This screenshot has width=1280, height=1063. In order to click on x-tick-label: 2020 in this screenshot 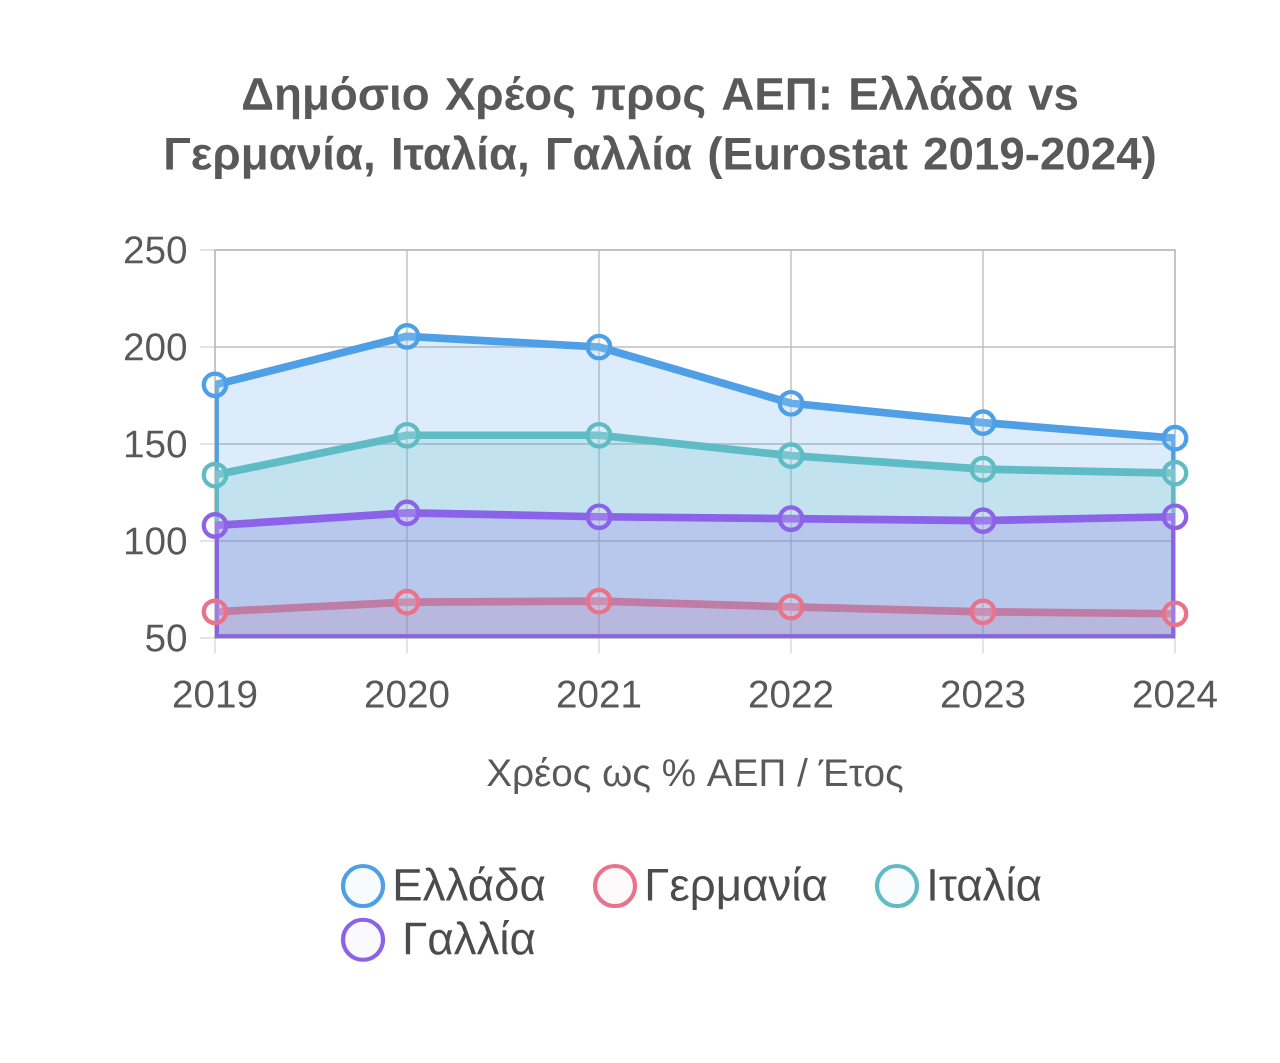, I will do `click(407, 694)`.